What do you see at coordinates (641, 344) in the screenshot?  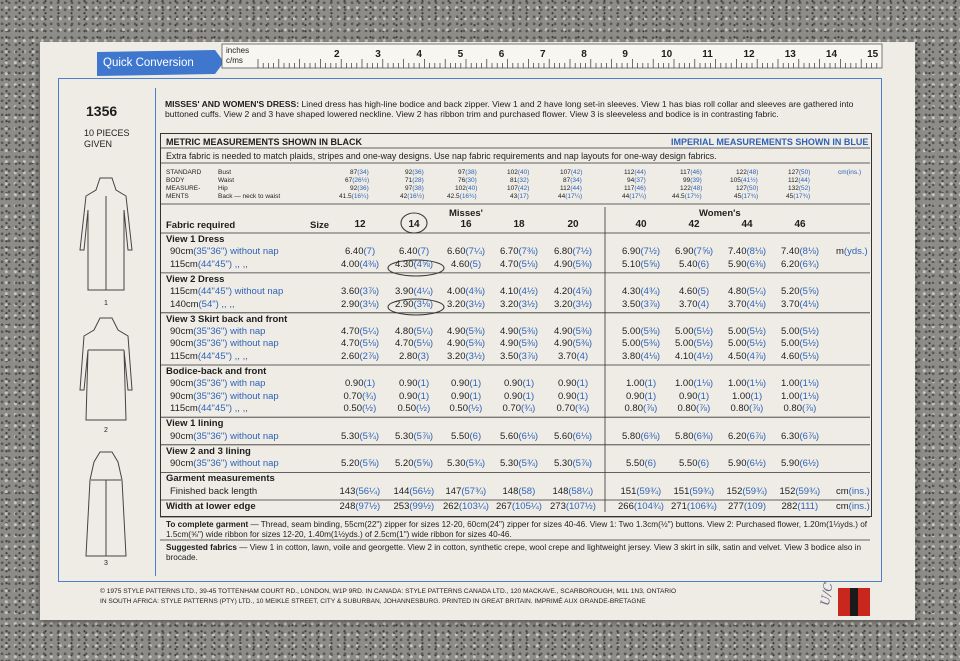 I see `amount: 5.00(5⅜)` at bounding box center [641, 344].